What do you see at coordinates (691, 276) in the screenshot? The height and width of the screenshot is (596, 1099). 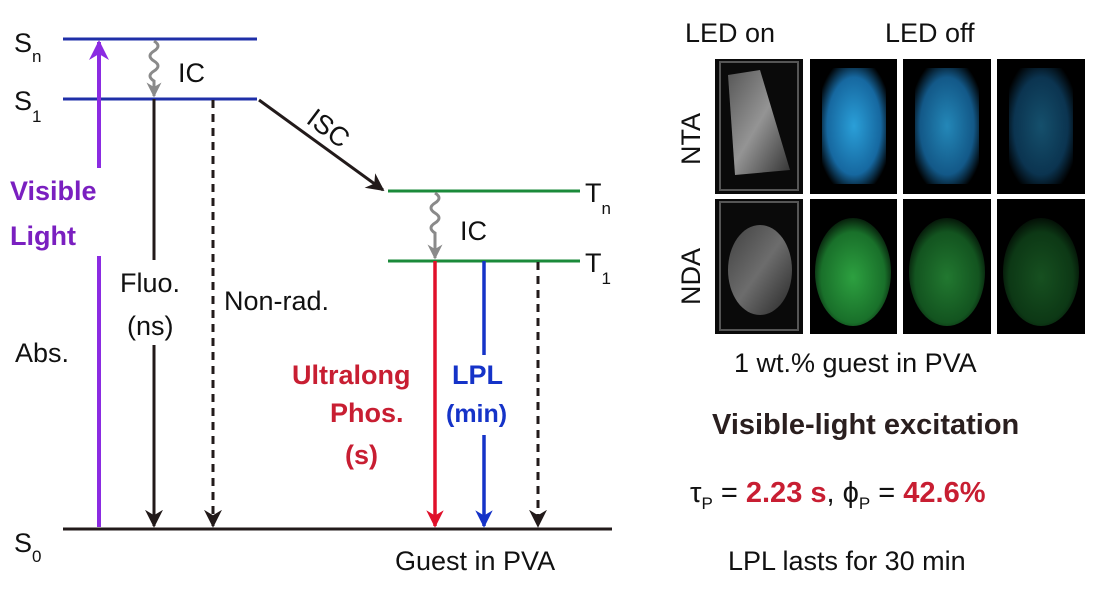 I see `row-nda: NDA` at bounding box center [691, 276].